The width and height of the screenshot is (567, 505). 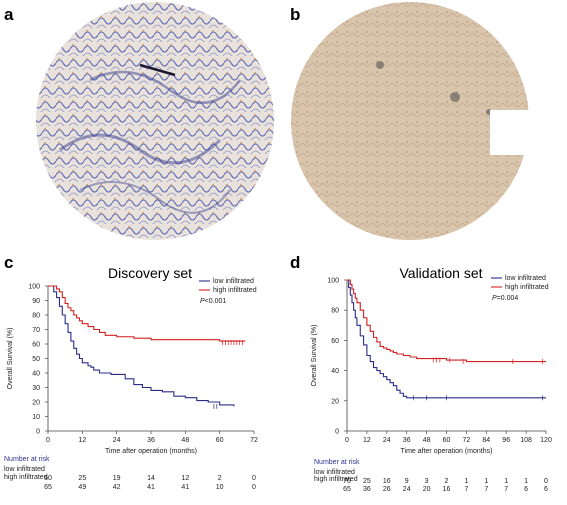 I want to click on y-tick-label: 50, so click(x=36, y=359).